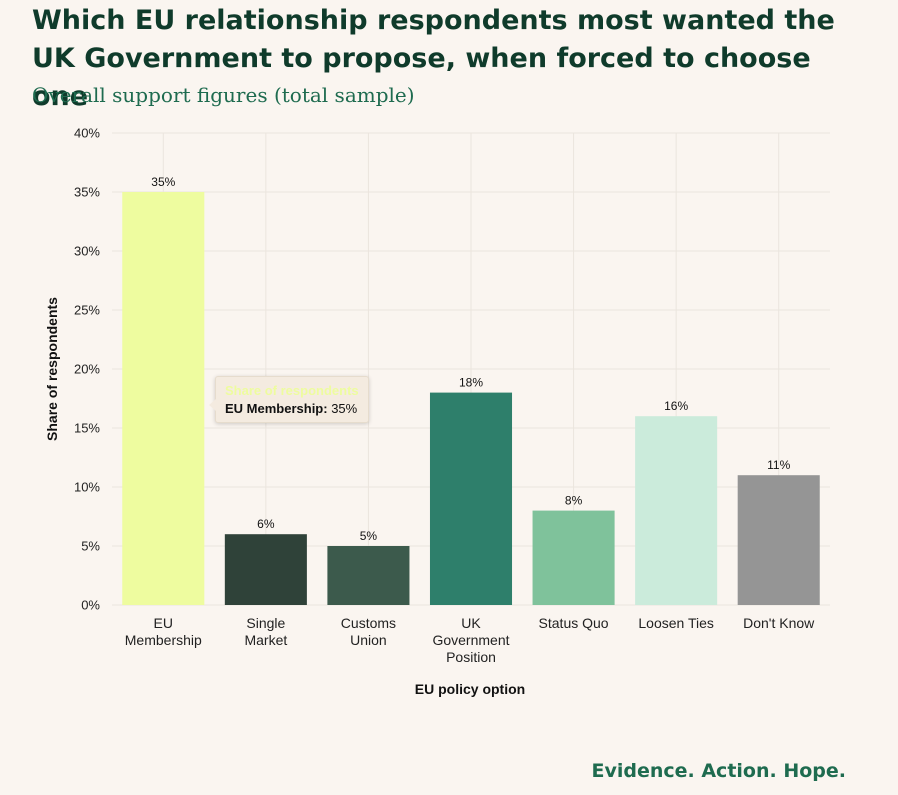  What do you see at coordinates (87, 192) in the screenshot?
I see `y-tick-label: 35%` at bounding box center [87, 192].